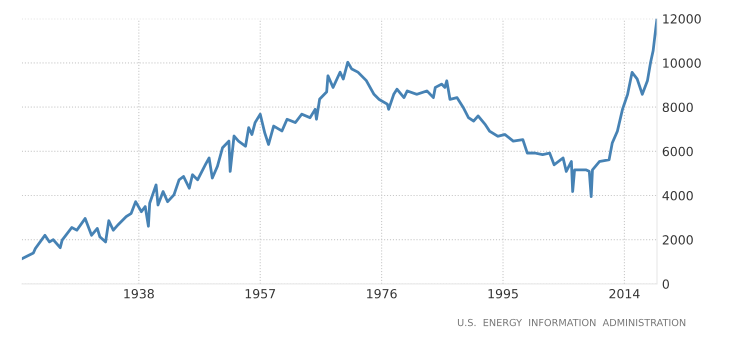 The image size is (730, 340). I want to click on y-tick-label: 2000, so click(677, 240).